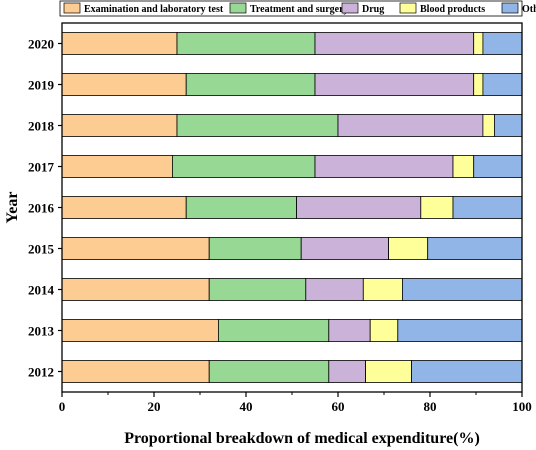  I want to click on bar-2016-drug, so click(359, 207).